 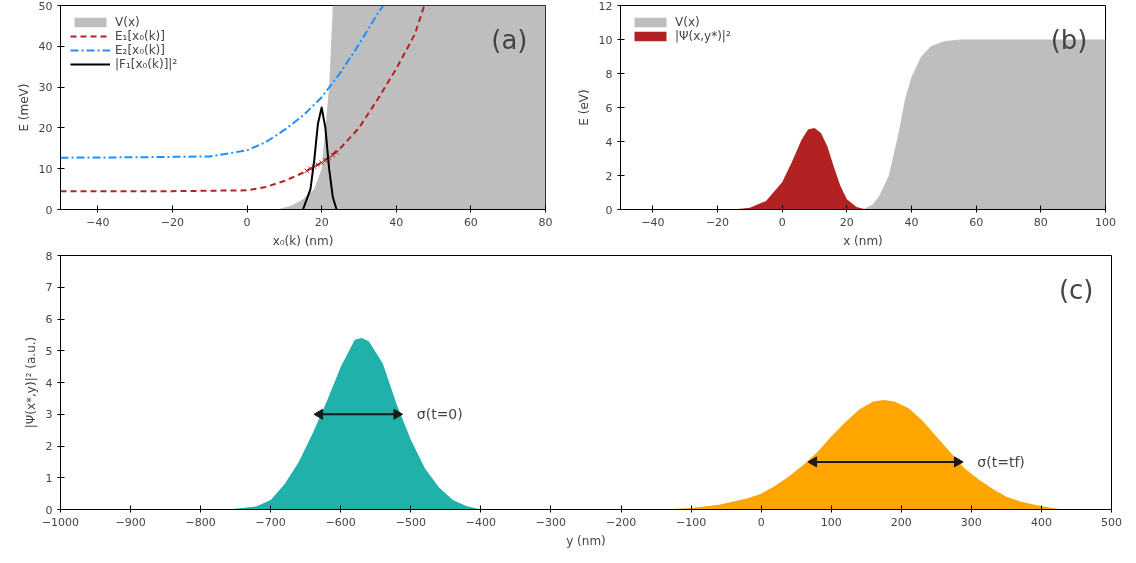 What do you see at coordinates (583, 107) in the screenshot?
I see `y-axis-title: E (eV)` at bounding box center [583, 107].